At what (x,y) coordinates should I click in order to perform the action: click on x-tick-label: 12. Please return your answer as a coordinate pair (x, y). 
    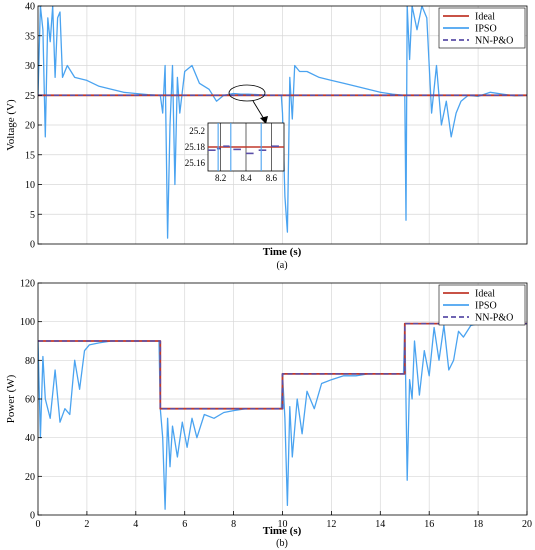
    Looking at the image, I should click on (331, 524).